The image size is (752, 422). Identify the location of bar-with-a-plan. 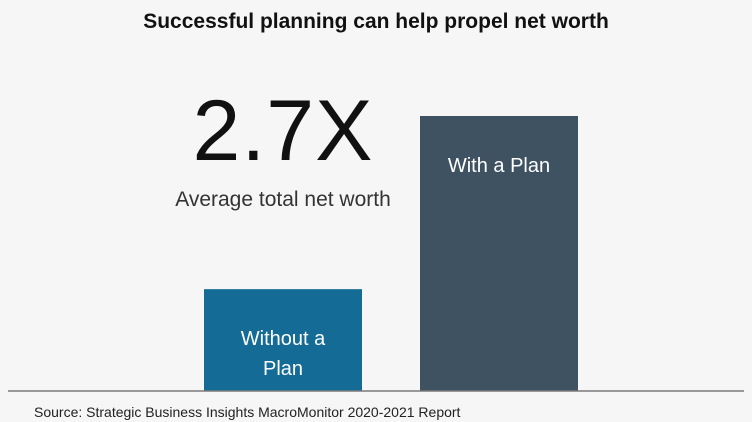
(499, 253).